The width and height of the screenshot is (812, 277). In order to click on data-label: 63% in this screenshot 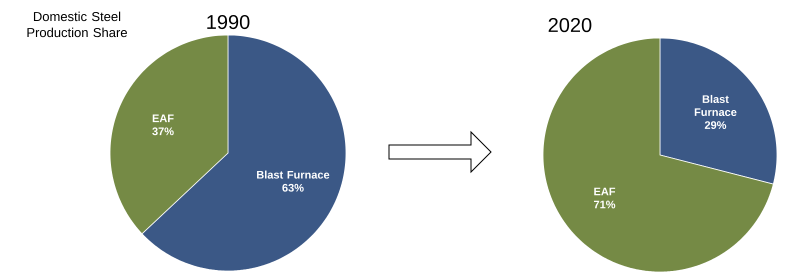, I will do `click(293, 188)`.